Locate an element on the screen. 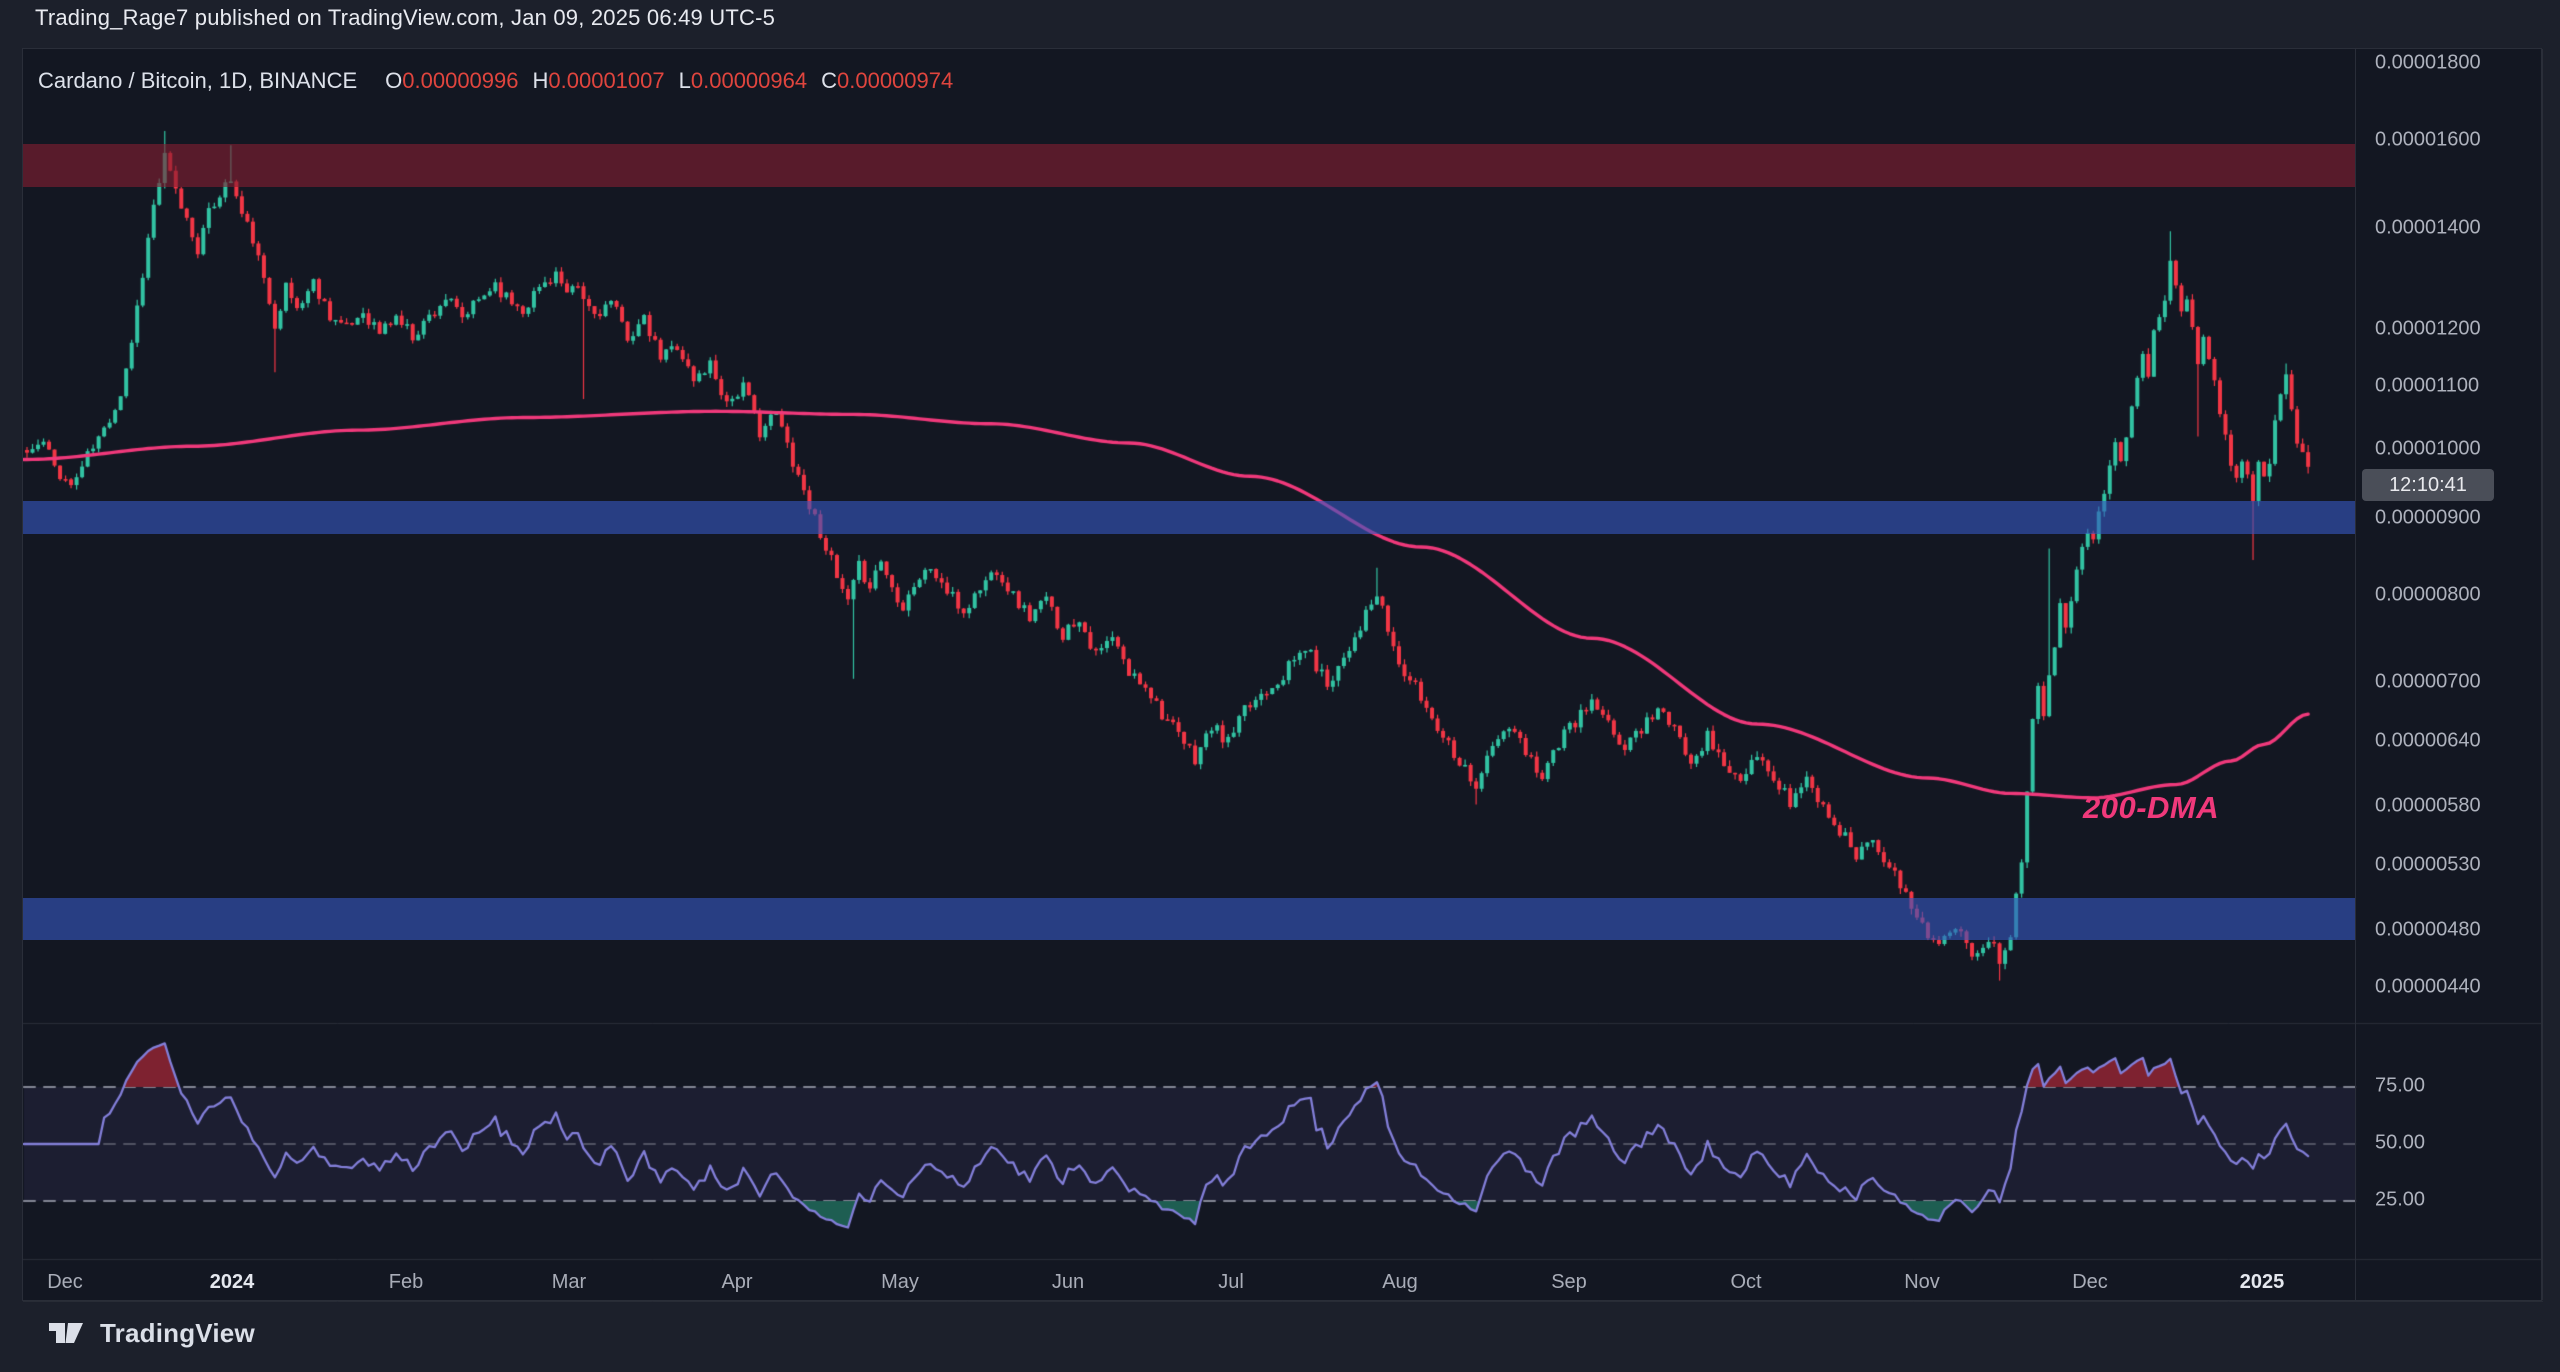 The image size is (2560, 1372). ma-200-label: 200-DMA is located at coordinates (2151, 807).